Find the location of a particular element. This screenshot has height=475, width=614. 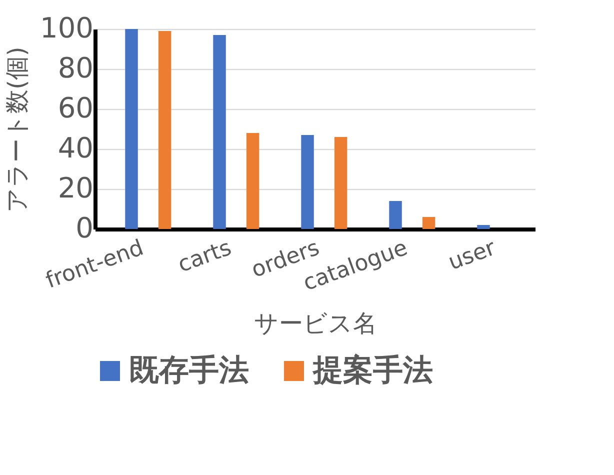

y-tick-label: 100 is located at coordinates (67, 28).